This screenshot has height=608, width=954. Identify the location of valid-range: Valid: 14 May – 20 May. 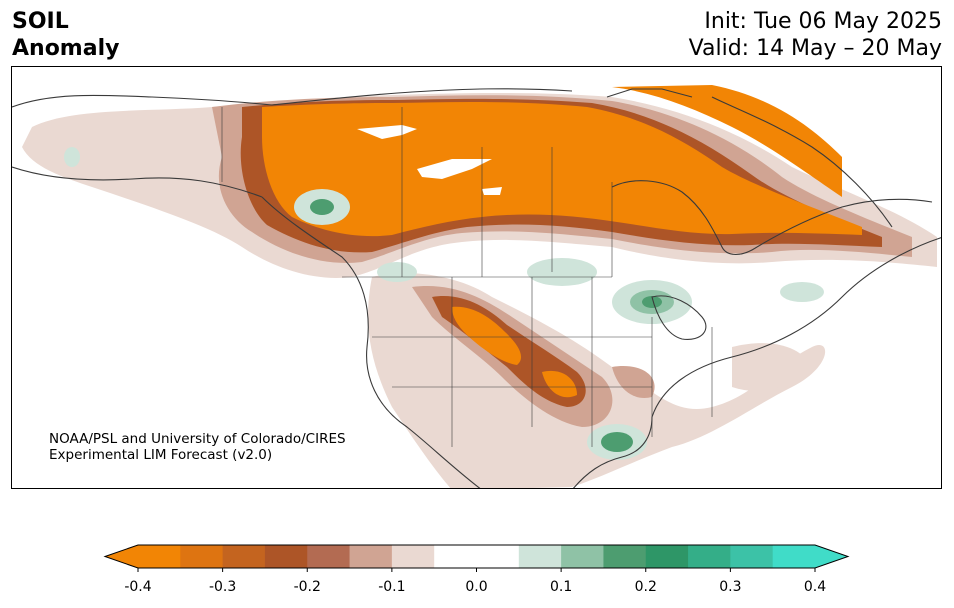
(815, 48).